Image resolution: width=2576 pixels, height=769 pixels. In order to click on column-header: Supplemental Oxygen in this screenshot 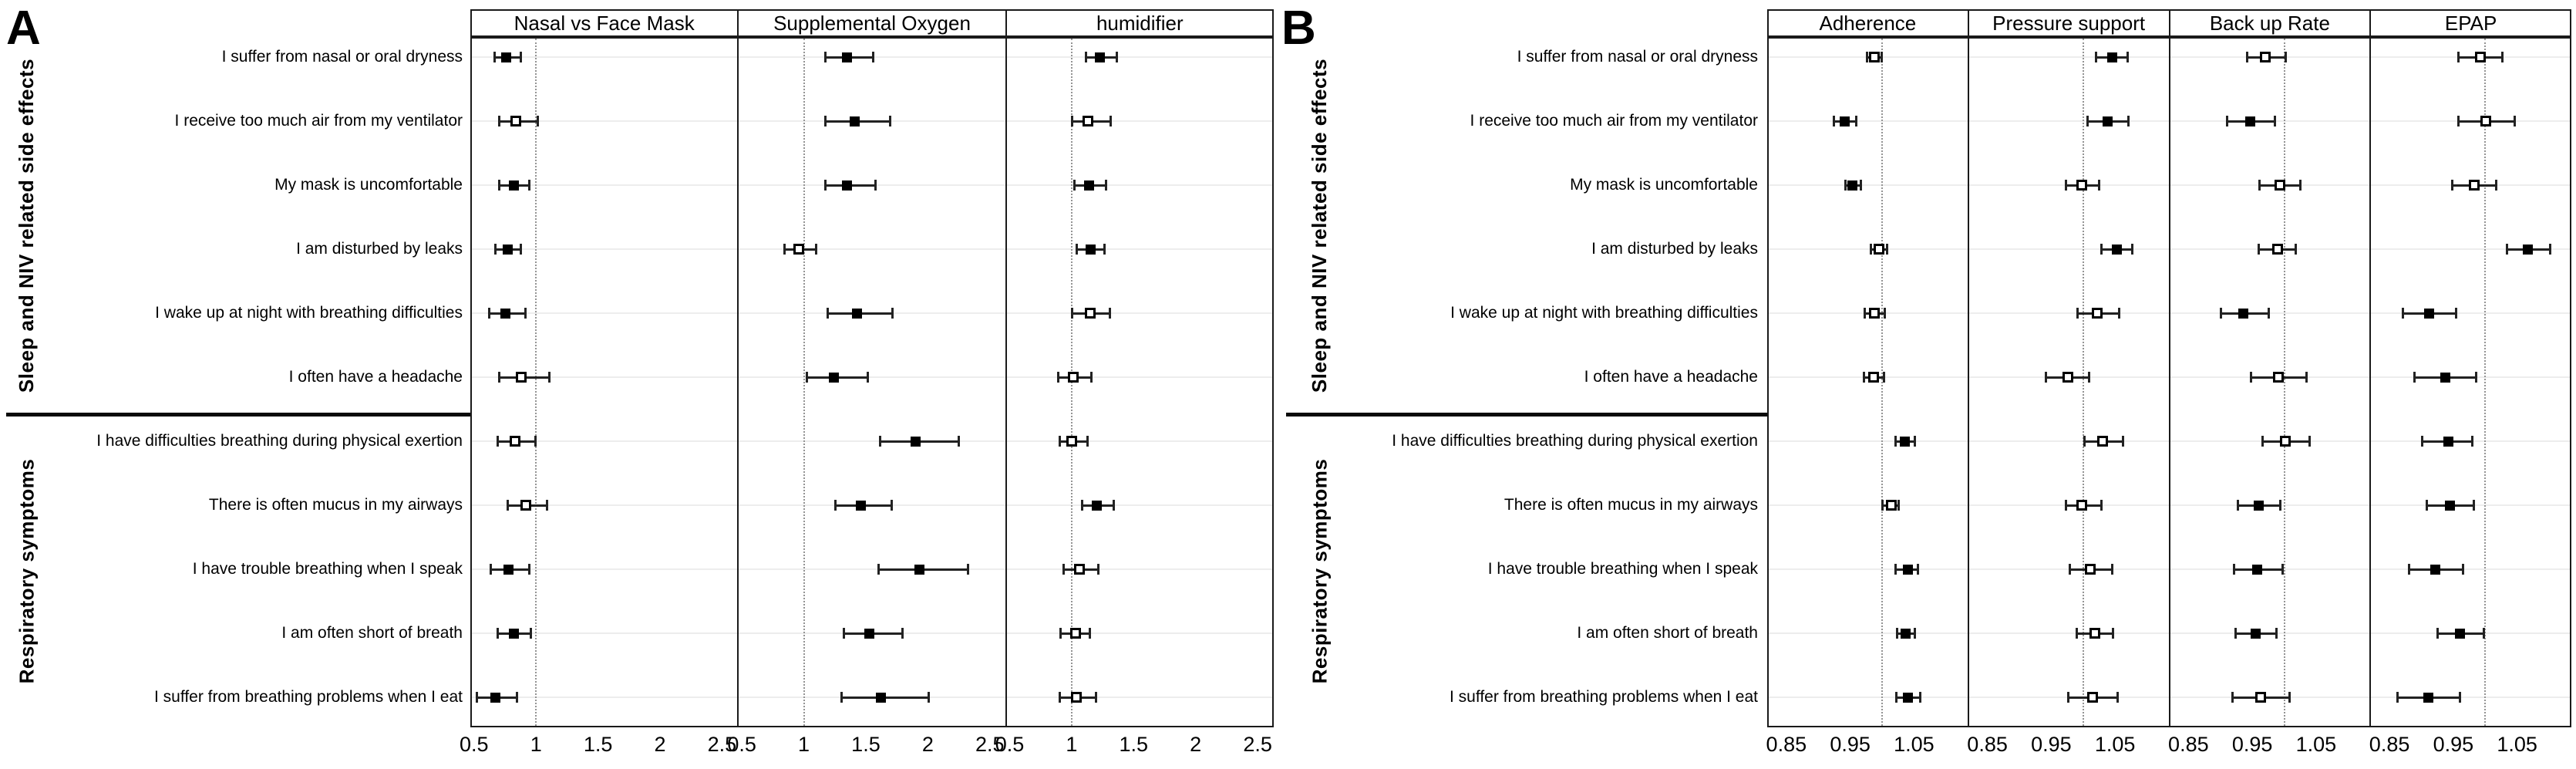, I will do `click(872, 23)`.